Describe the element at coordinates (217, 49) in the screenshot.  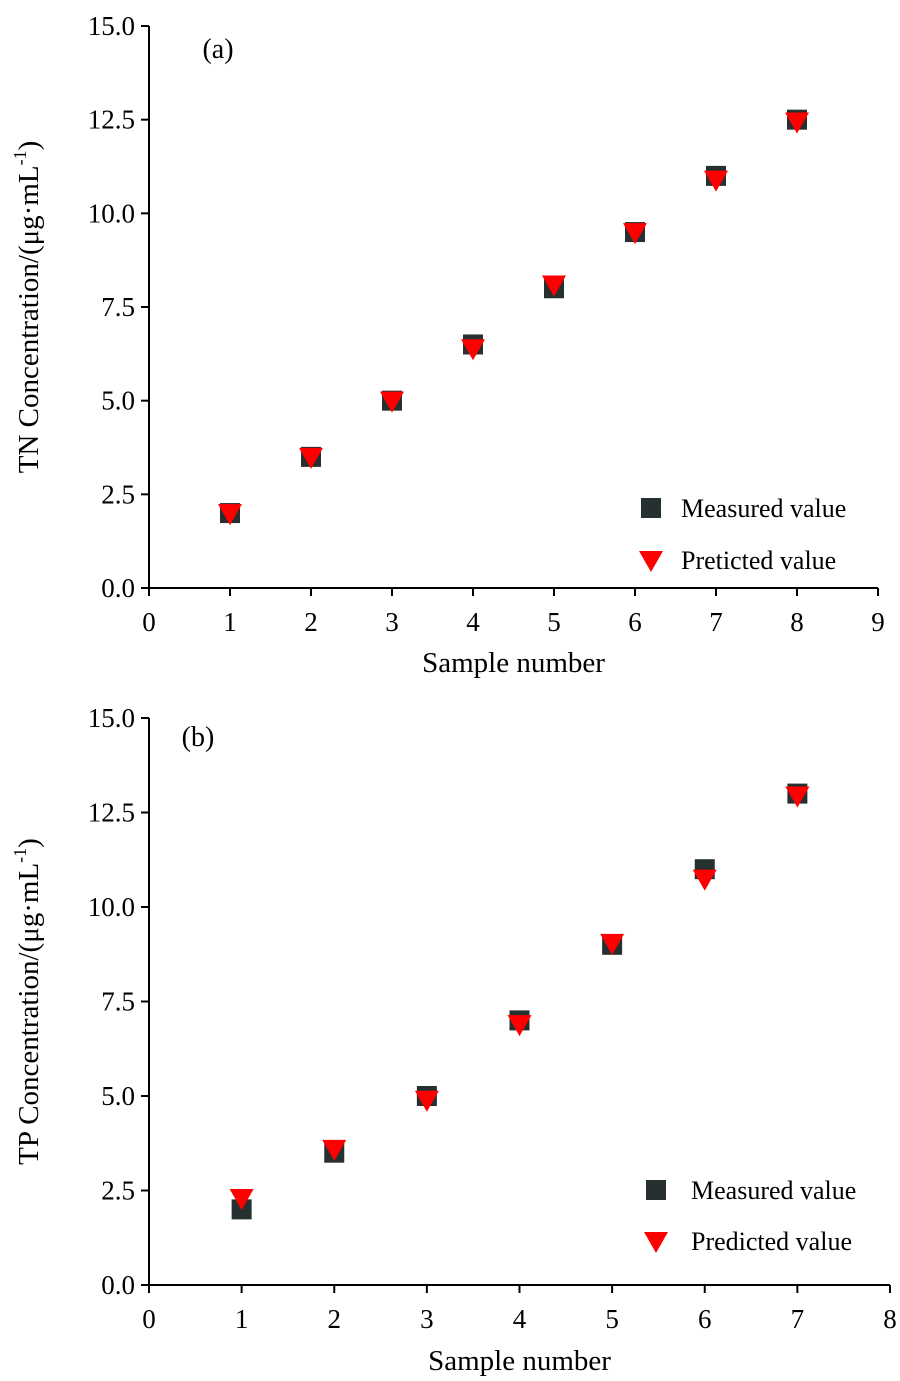
I see `panel-label: (a)` at that location.